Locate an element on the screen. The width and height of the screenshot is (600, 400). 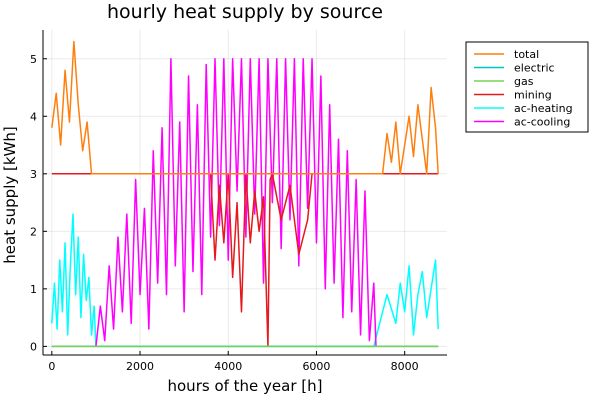
x-tick-label: 4000 is located at coordinates (228, 366).